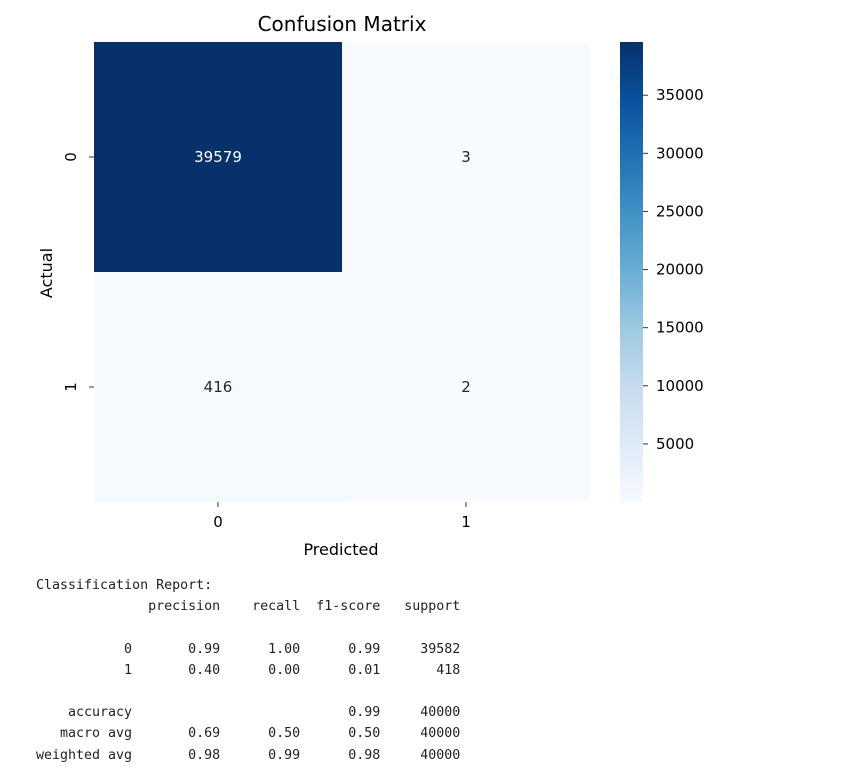 This screenshot has height=778, width=859. I want to click on x-tick-label: 0, so click(218, 522).